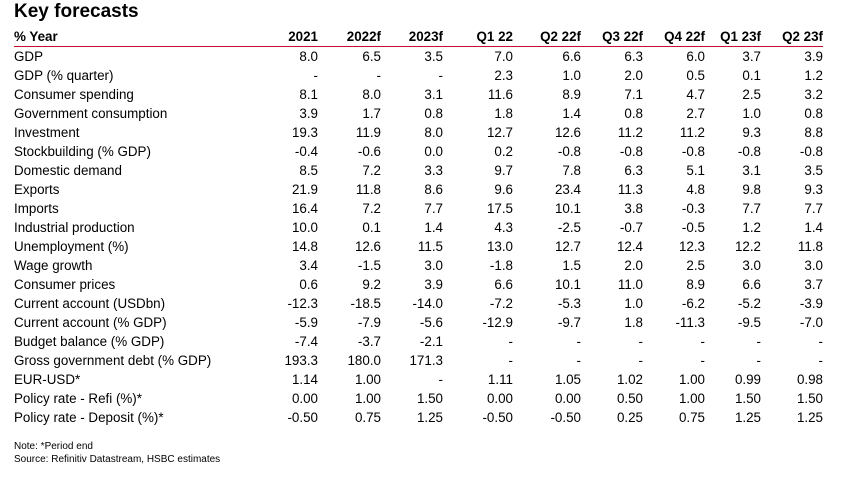 The image size is (842, 477). I want to click on row-label: Government consumption, so click(91, 113).